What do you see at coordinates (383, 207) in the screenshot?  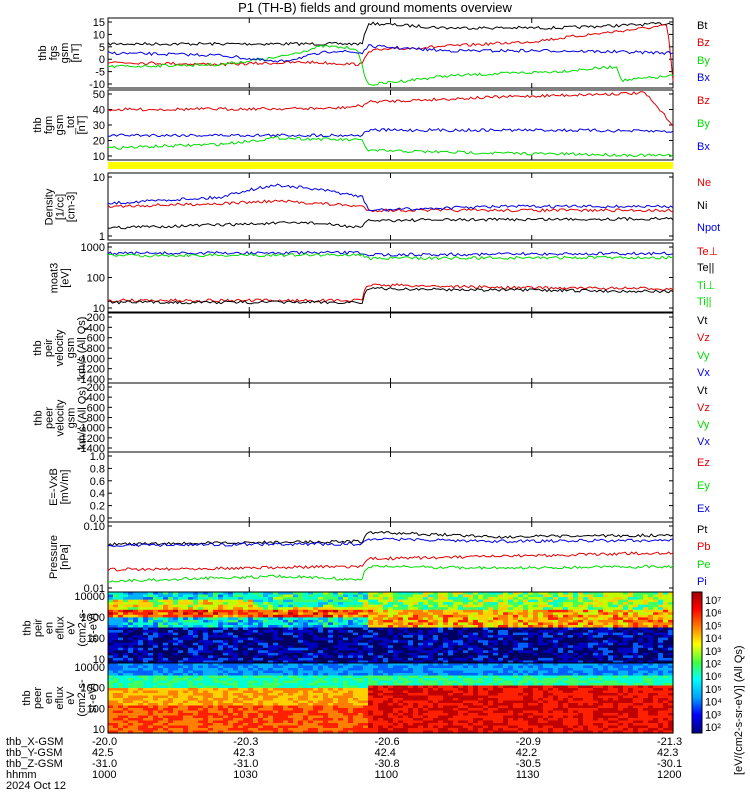 I see `panel-density: 101` at bounding box center [383, 207].